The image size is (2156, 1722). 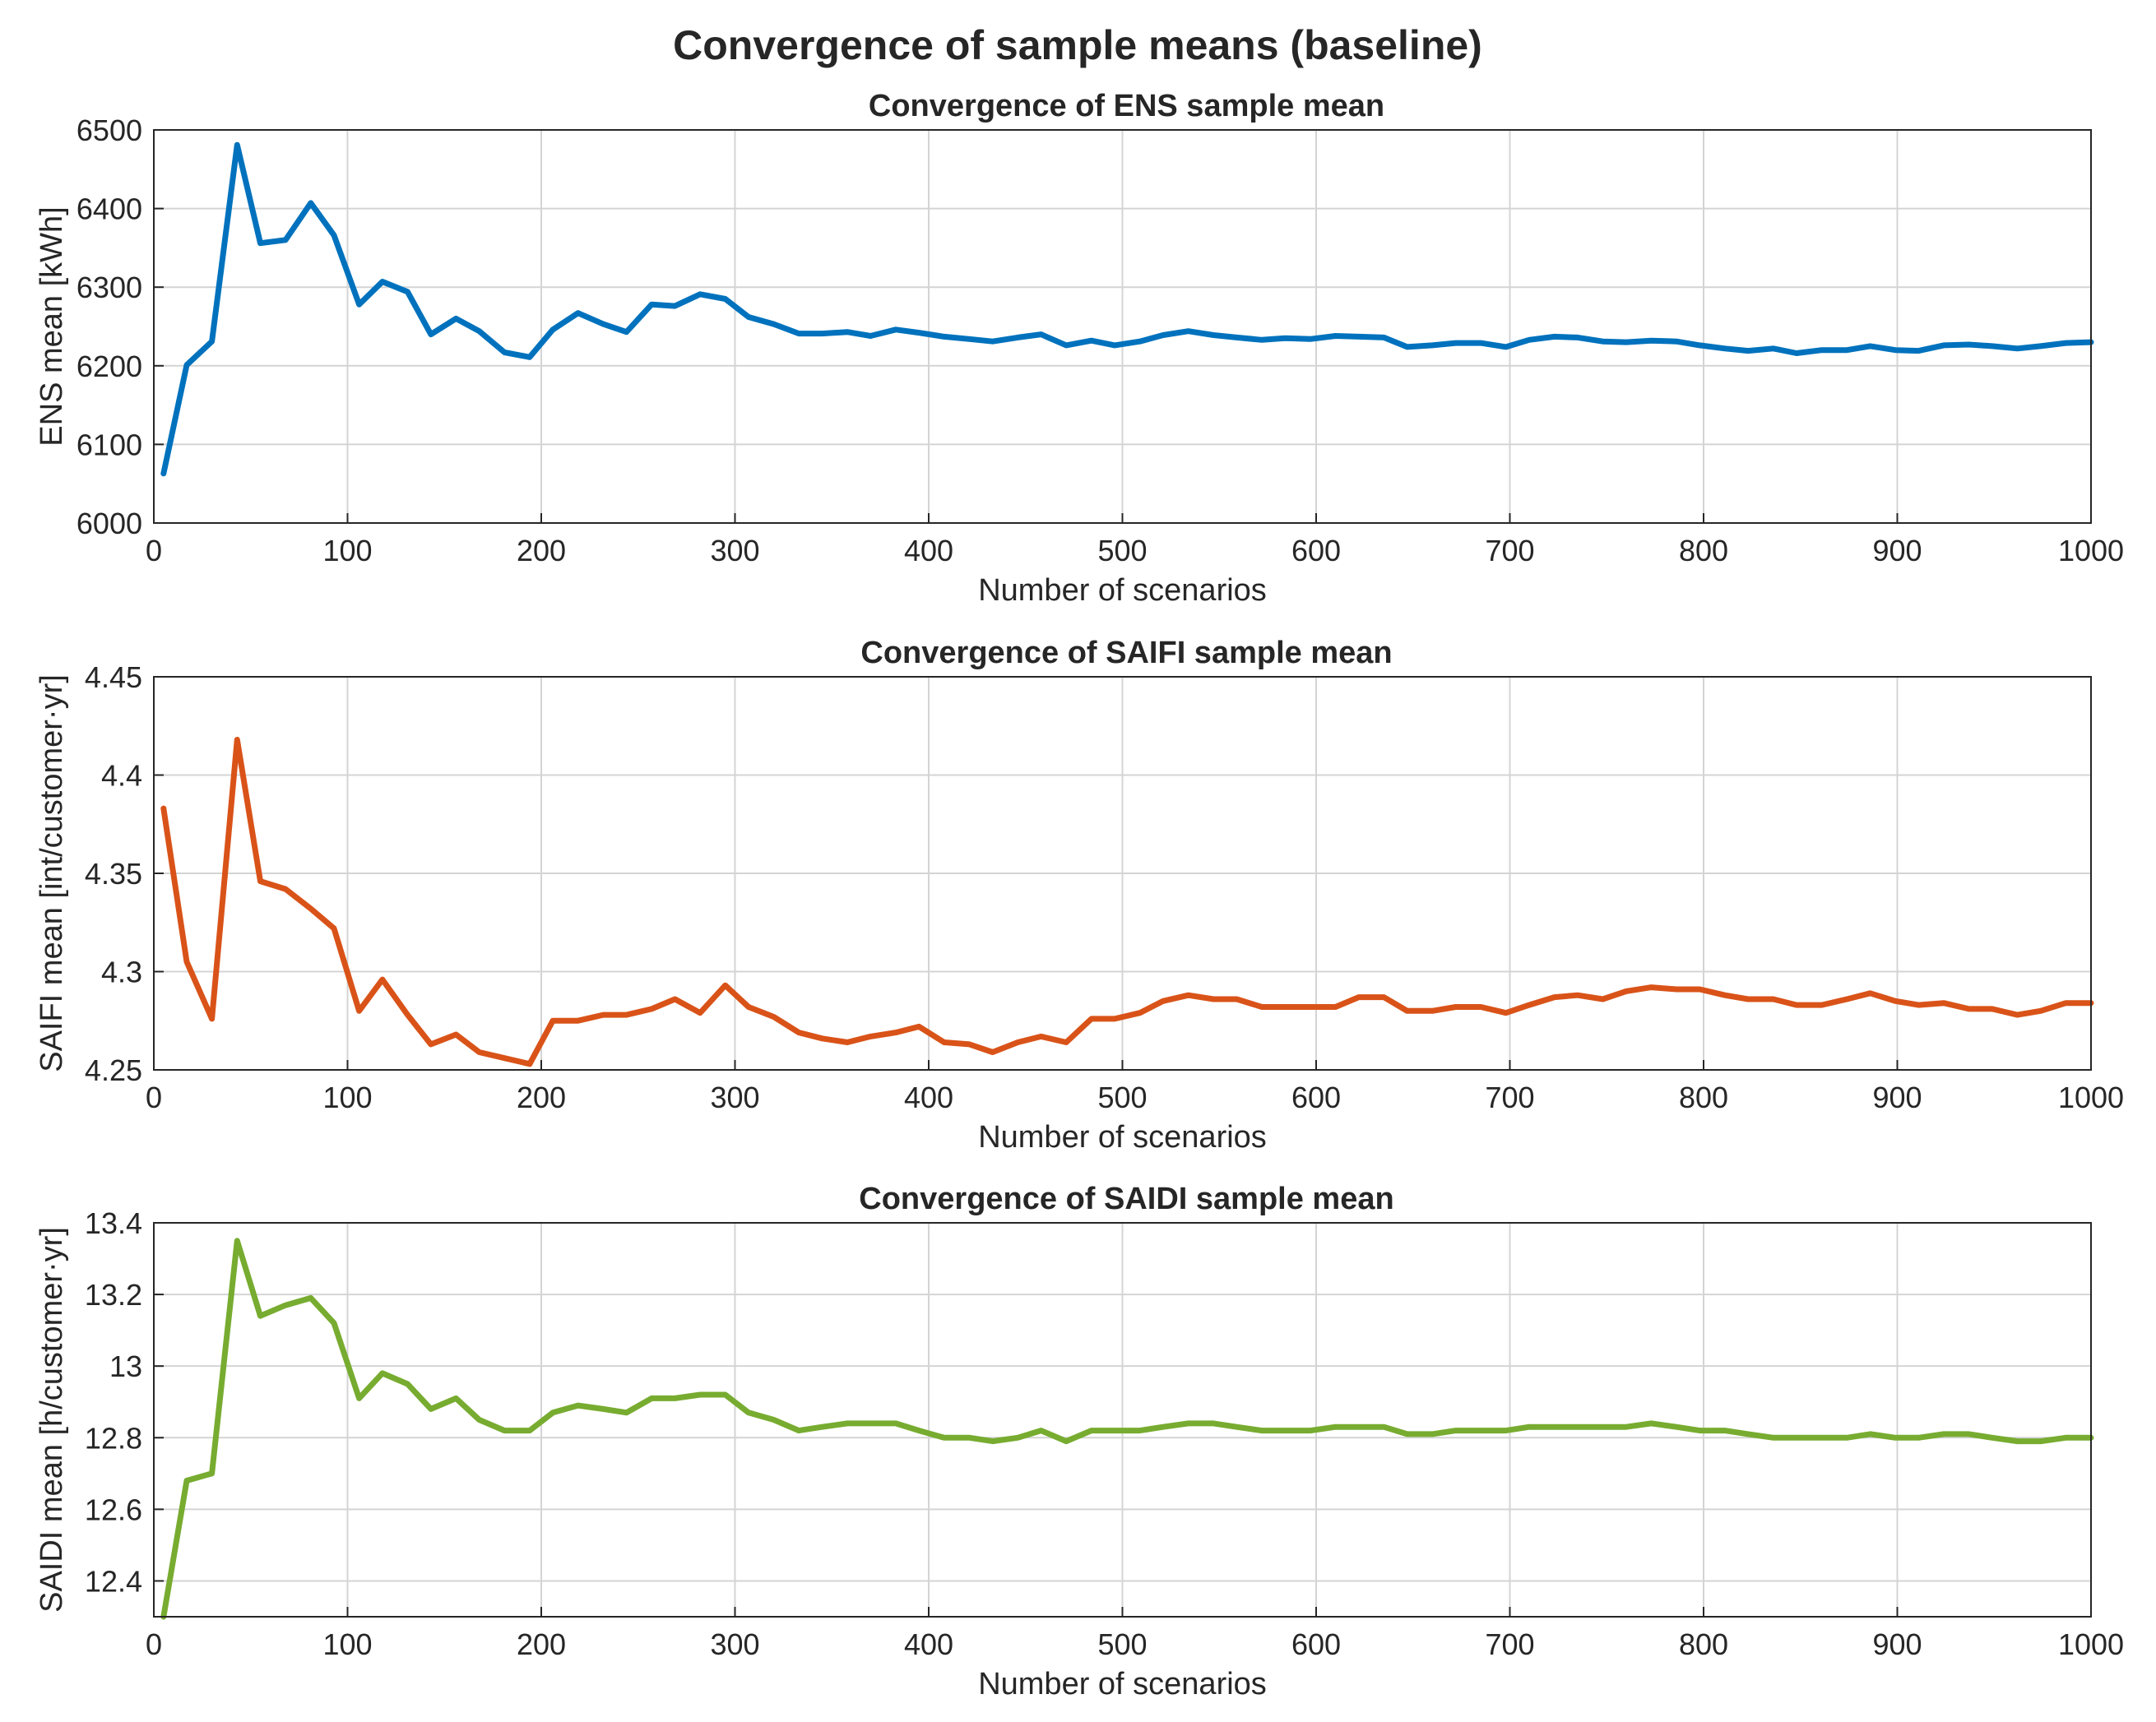 I want to click on saifi-x-axis-label: Number of scenarios, so click(x=1122, y=1137).